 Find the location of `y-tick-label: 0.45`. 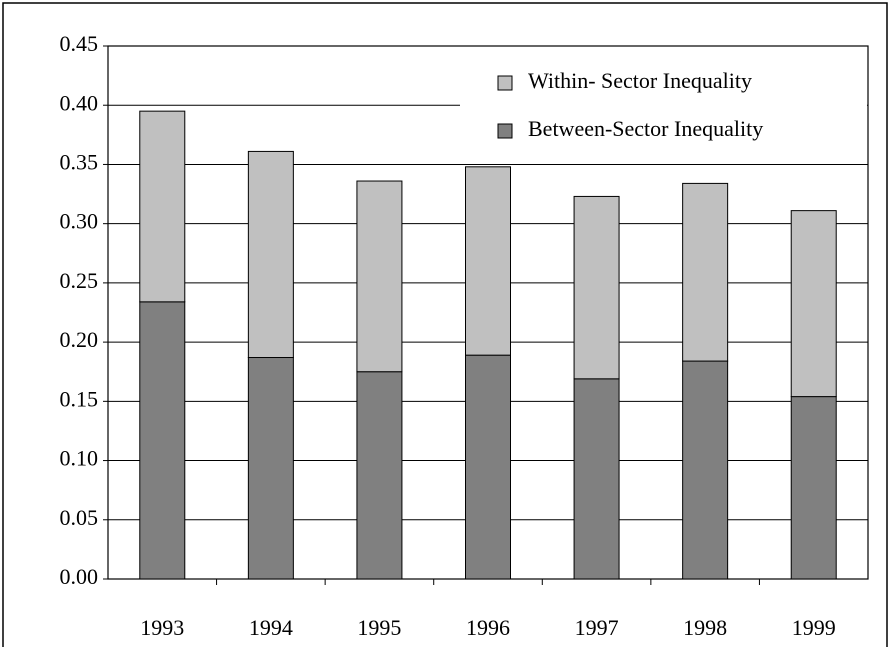

y-tick-label: 0.45 is located at coordinates (79, 43).